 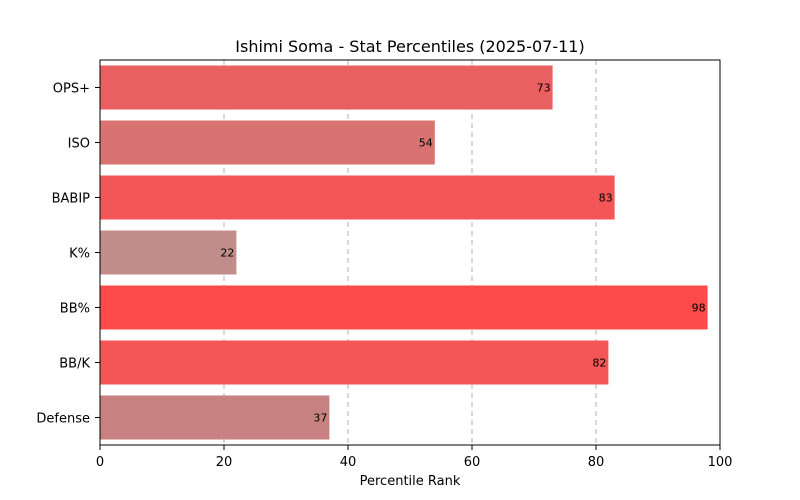 What do you see at coordinates (79, 254) in the screenshot?
I see `y-tick-label: K%` at bounding box center [79, 254].